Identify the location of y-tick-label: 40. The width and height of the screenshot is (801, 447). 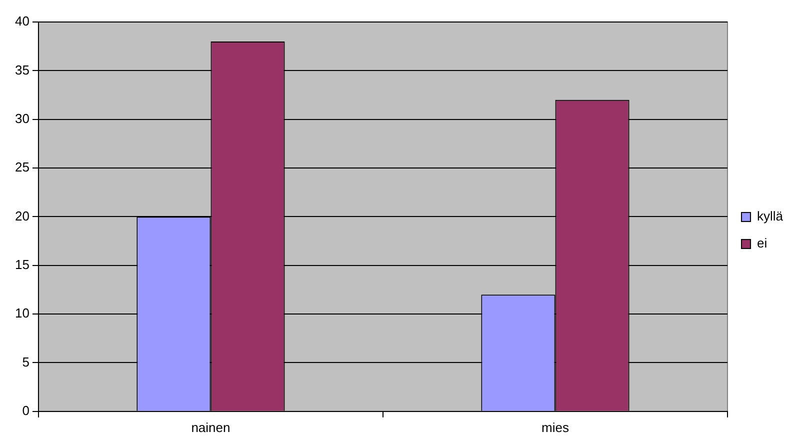
(22, 21).